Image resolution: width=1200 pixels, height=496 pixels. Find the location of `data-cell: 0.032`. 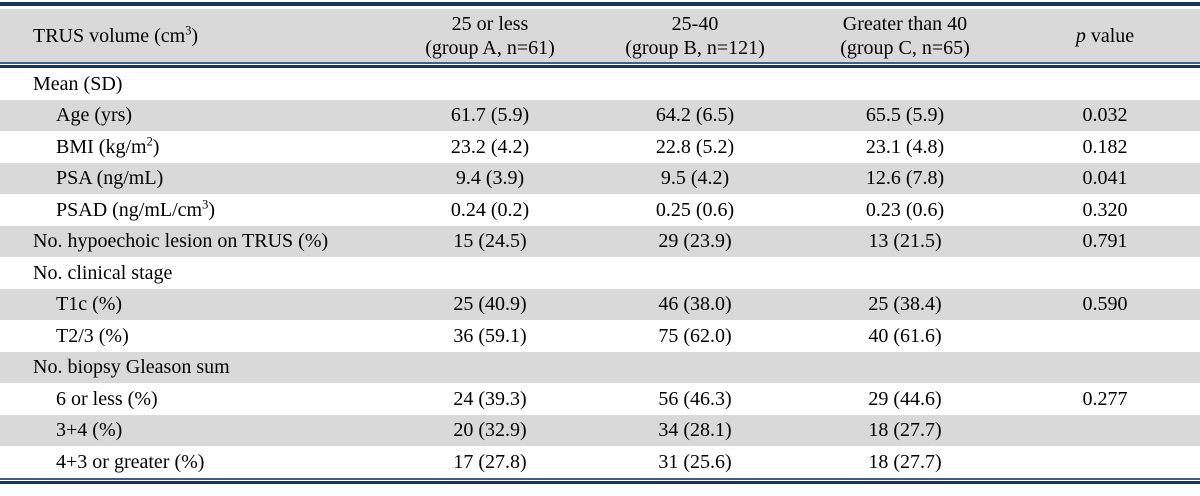

data-cell: 0.032 is located at coordinates (1105, 115).